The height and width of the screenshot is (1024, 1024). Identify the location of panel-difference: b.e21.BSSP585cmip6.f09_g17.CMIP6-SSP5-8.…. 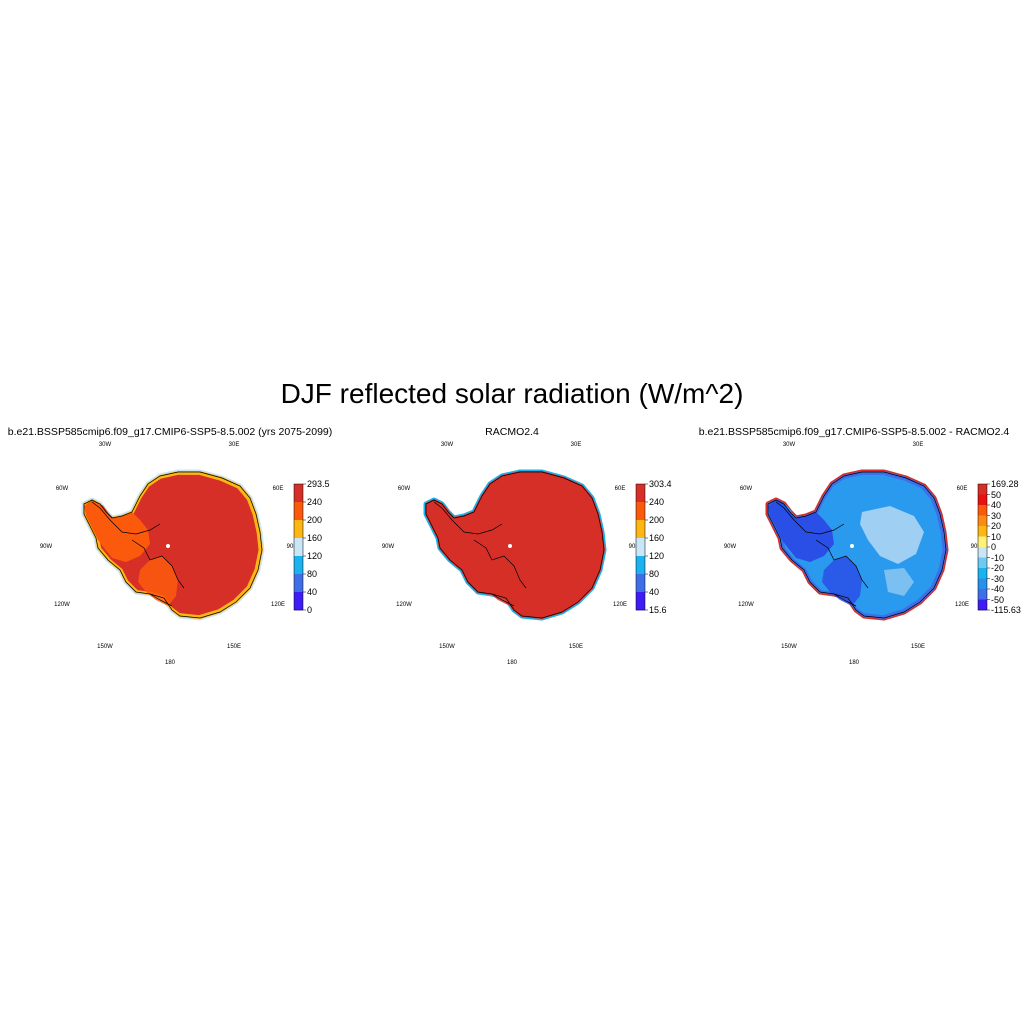
(854, 550).